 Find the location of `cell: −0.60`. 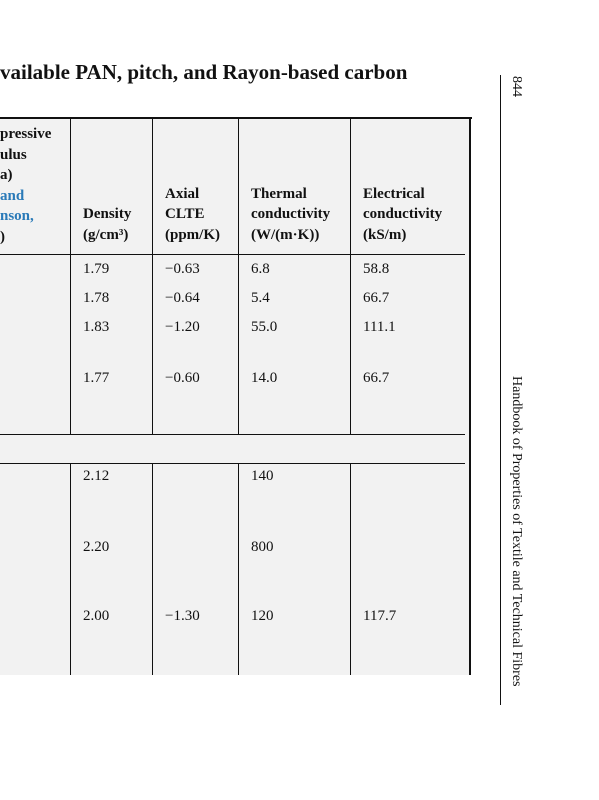

cell: −0.60 is located at coordinates (182, 378).